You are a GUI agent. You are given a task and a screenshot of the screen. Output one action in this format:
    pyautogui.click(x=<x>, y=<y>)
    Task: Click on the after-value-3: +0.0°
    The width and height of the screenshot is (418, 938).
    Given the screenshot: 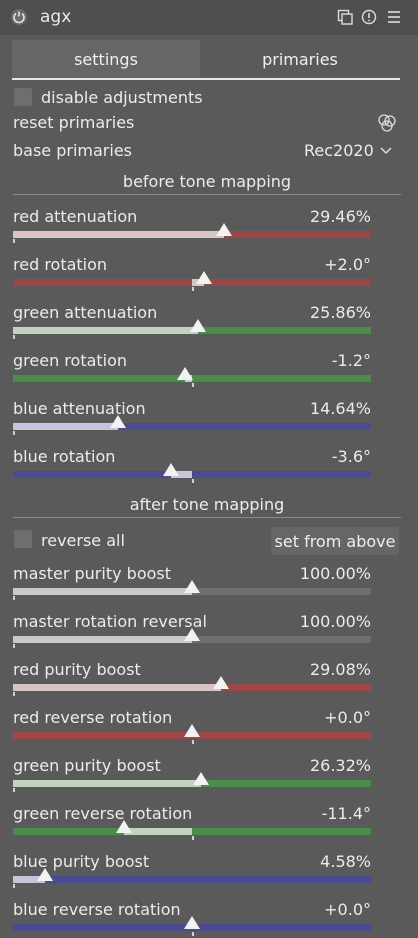 What is the action you would take?
    pyautogui.click(x=347, y=717)
    